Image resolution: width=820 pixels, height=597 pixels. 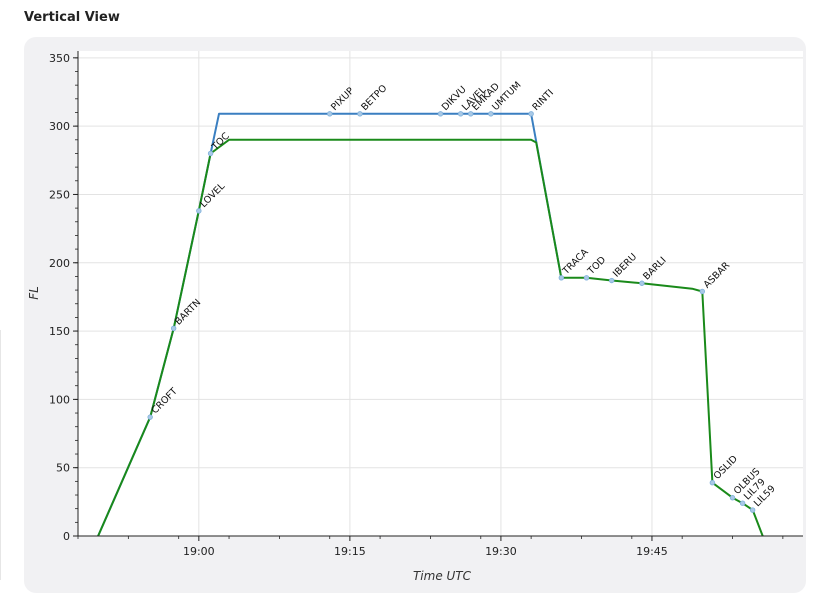 I want to click on x-tick-label: 19:45, so click(x=652, y=551).